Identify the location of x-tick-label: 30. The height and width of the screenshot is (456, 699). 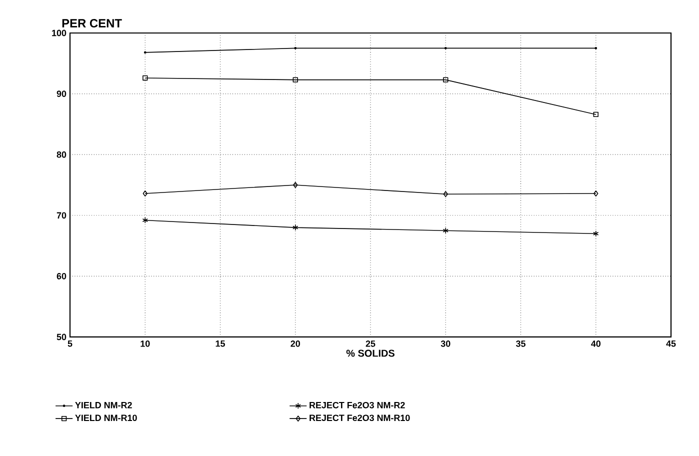
(445, 343).